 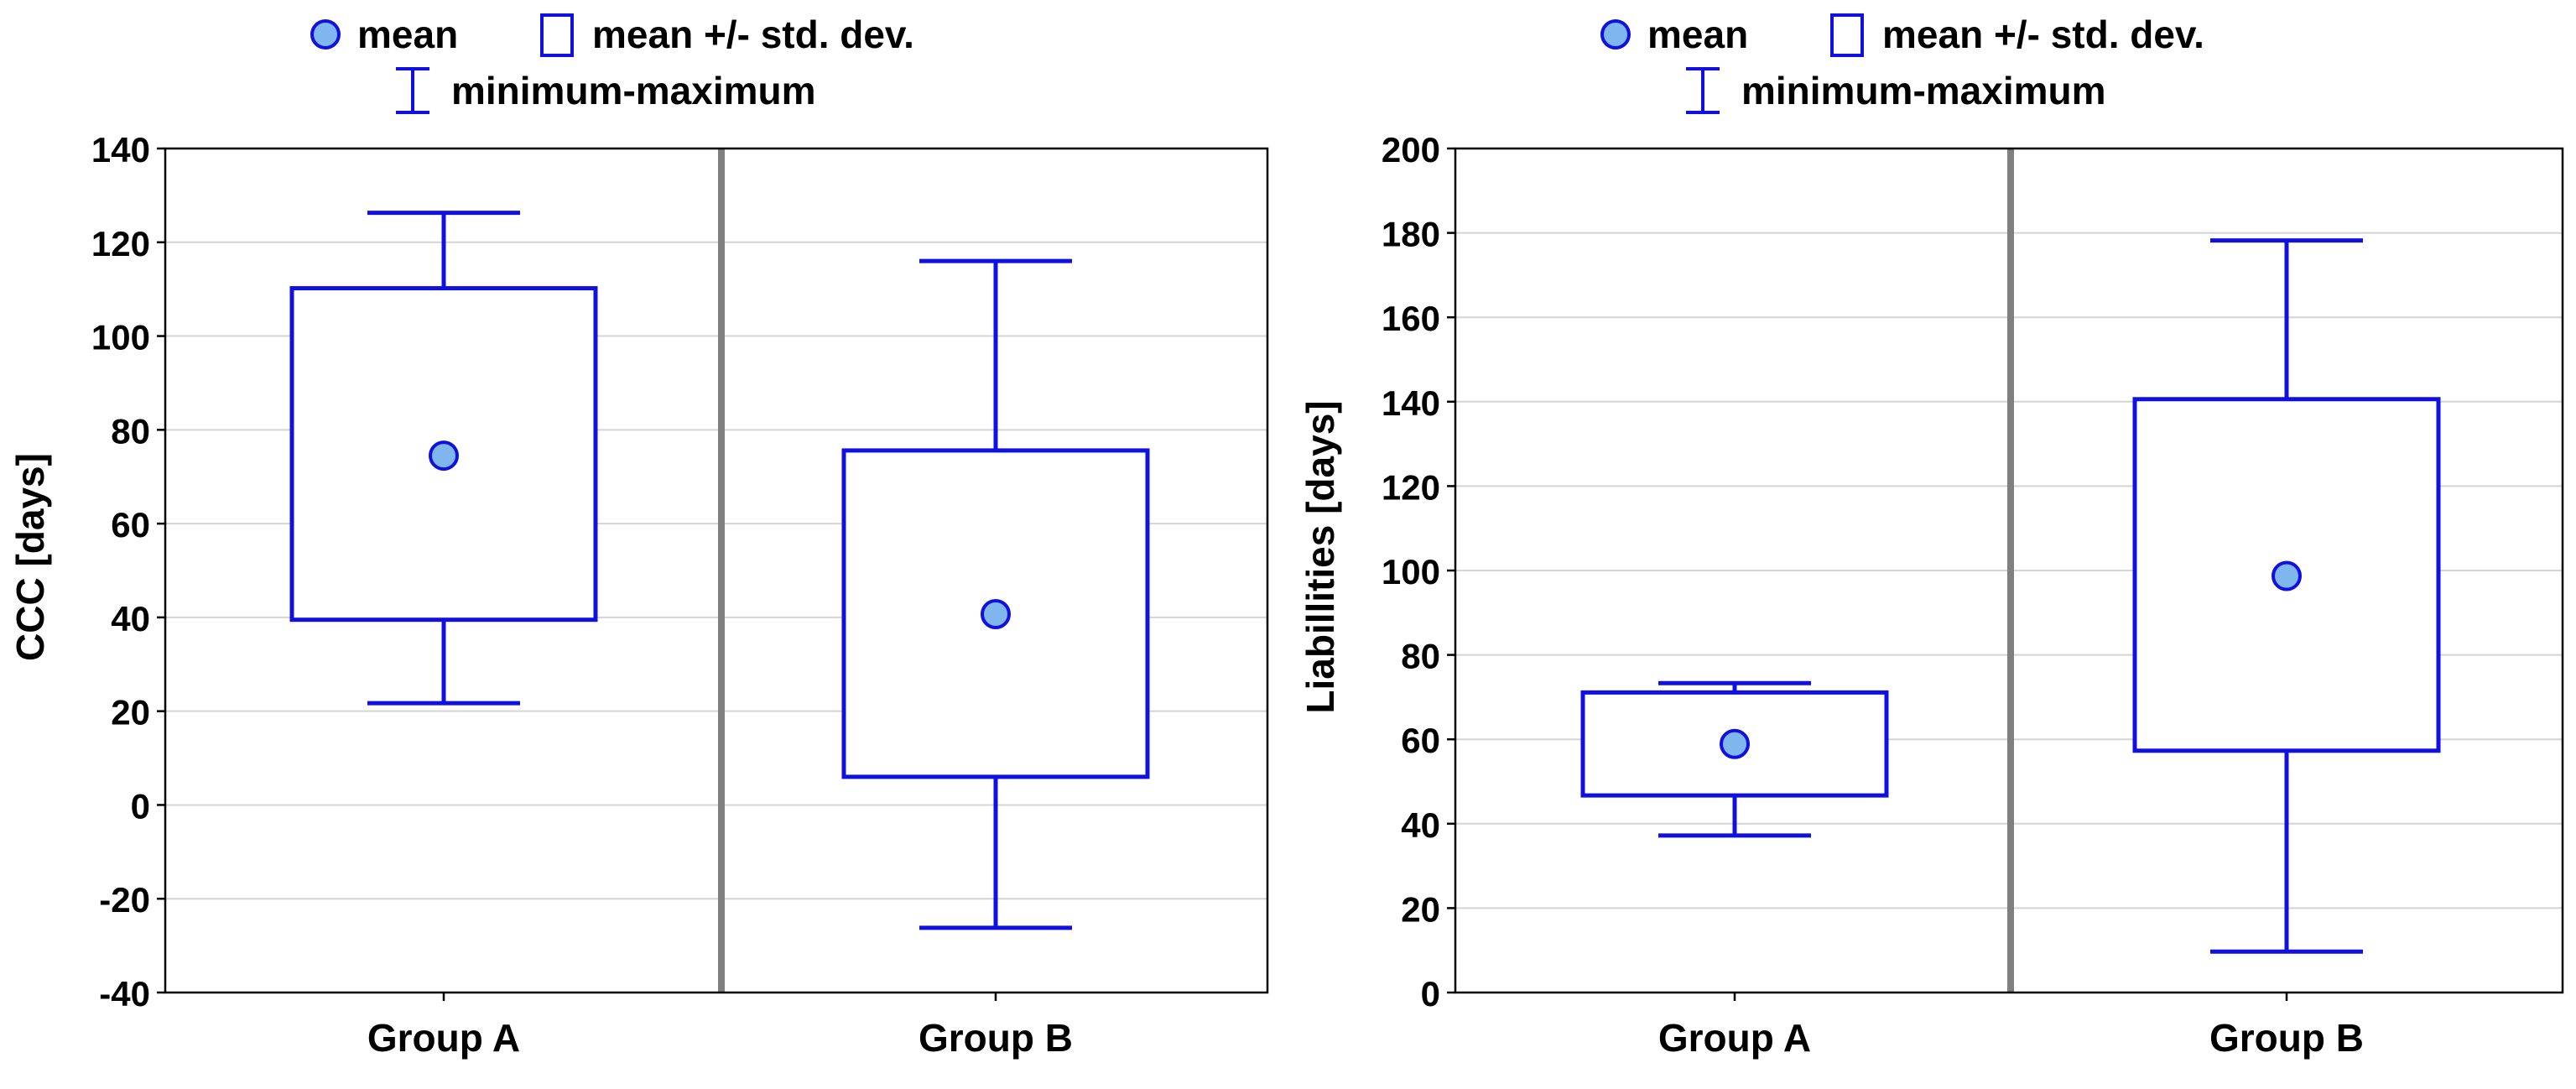 What do you see at coordinates (1420, 740) in the screenshot?
I see `chart-2-y-tick-label: 60` at bounding box center [1420, 740].